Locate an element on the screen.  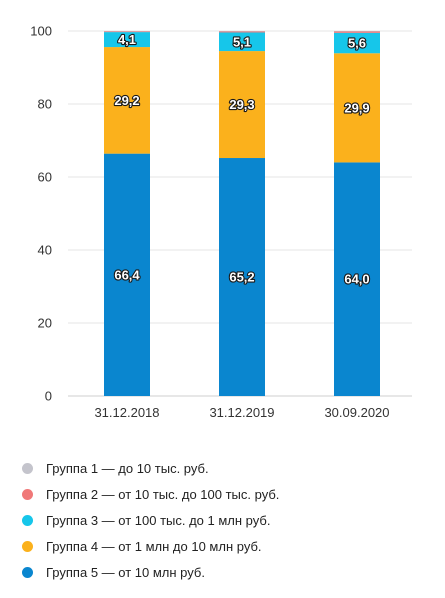
legend-item: Группа 3 — от 100 тыс. до 1 млн руб. is located at coordinates (227, 520).